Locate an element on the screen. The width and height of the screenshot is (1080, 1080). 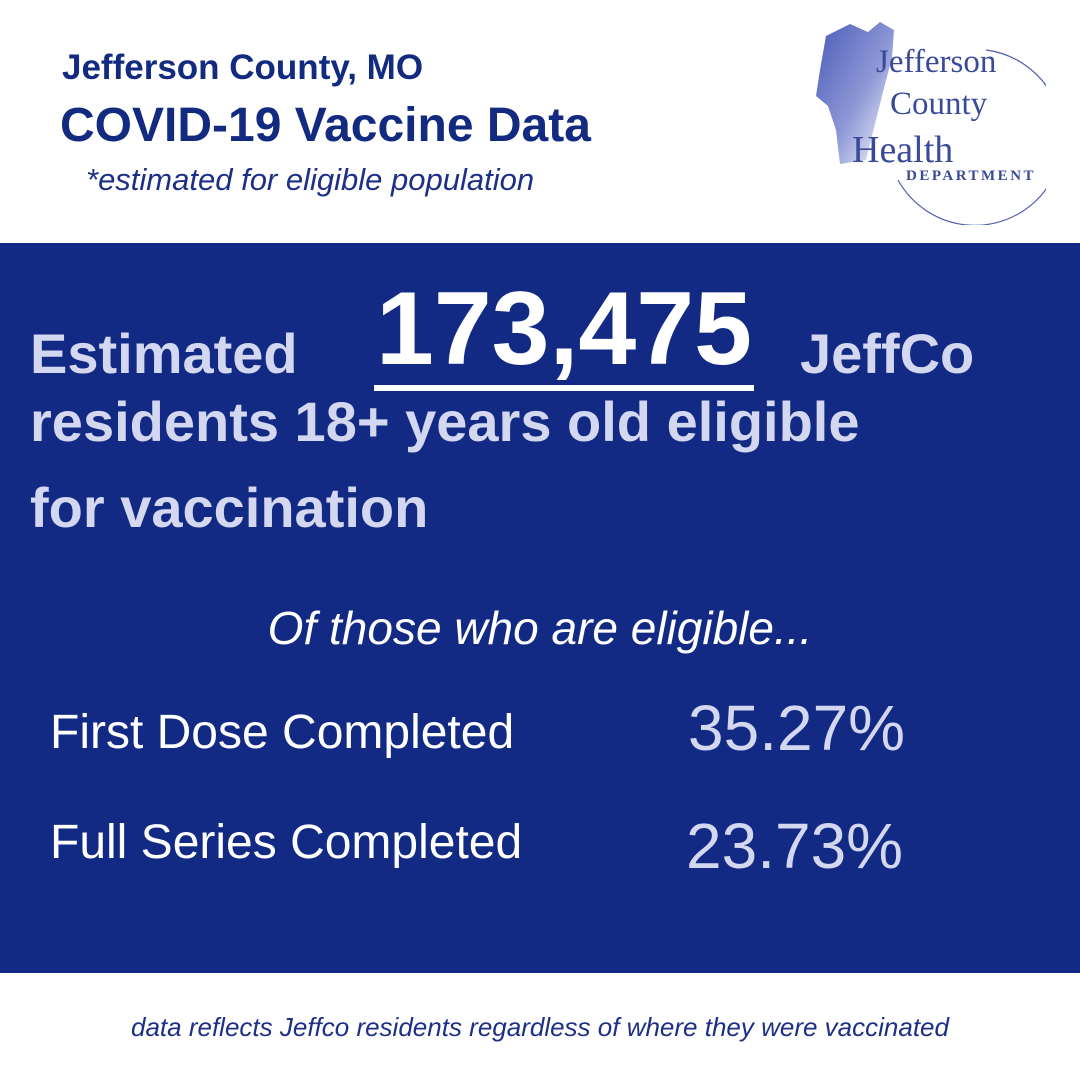
county-line: Jefferson County, MO is located at coordinates (243, 67).